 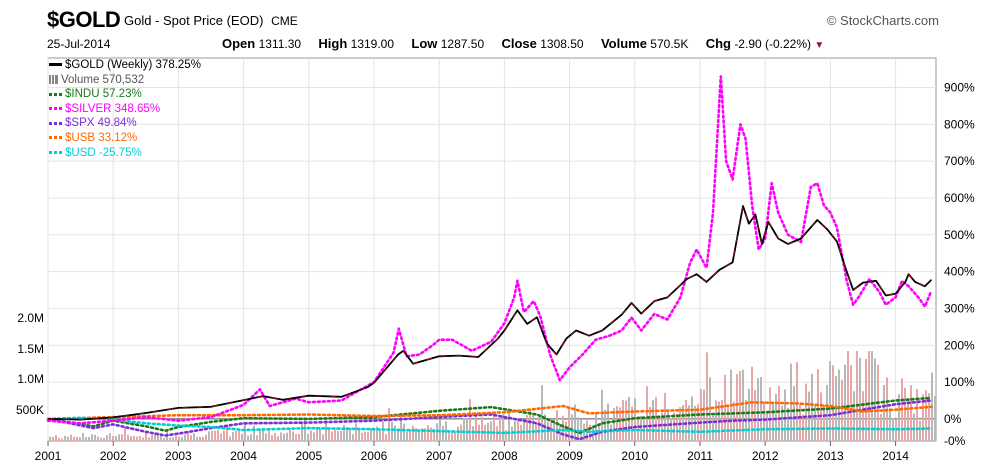 I want to click on right-axis-label: -0%, so click(x=955, y=441).